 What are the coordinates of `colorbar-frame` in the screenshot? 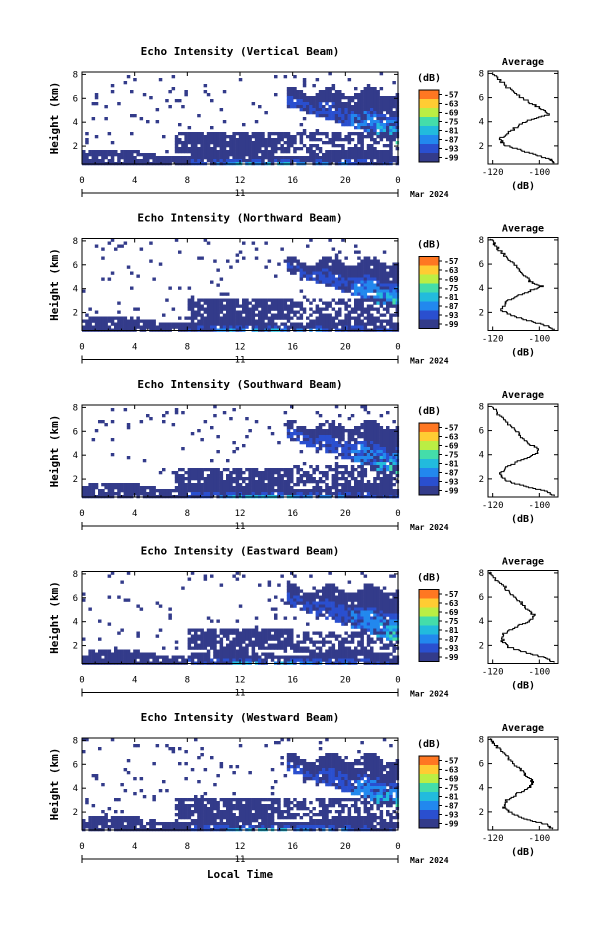 It's located at (429, 625).